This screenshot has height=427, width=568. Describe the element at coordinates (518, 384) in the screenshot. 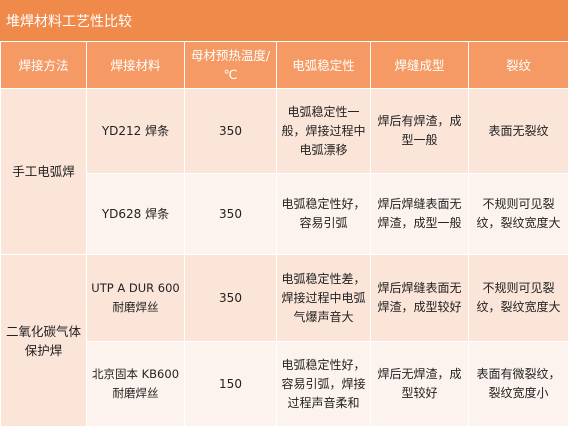

I see `crack-cell: 表面有微裂纹，裂纹宽度小` at that location.